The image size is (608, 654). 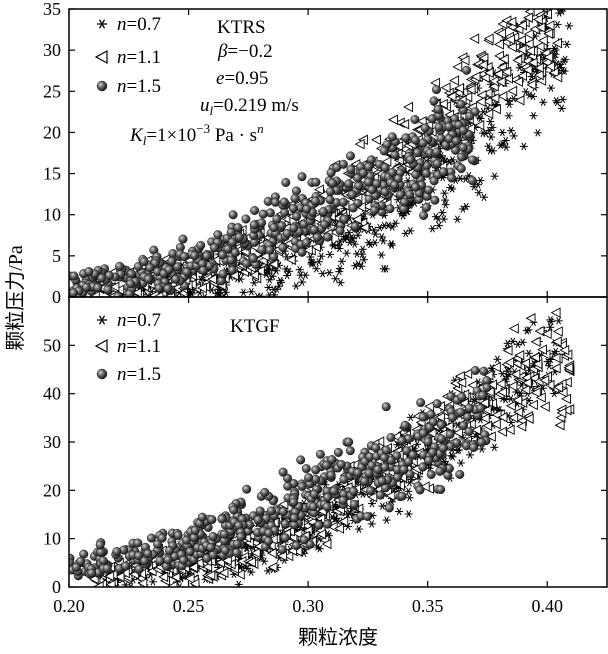 I want to click on ktrs-panel-label: KTRS, so click(x=241, y=27).